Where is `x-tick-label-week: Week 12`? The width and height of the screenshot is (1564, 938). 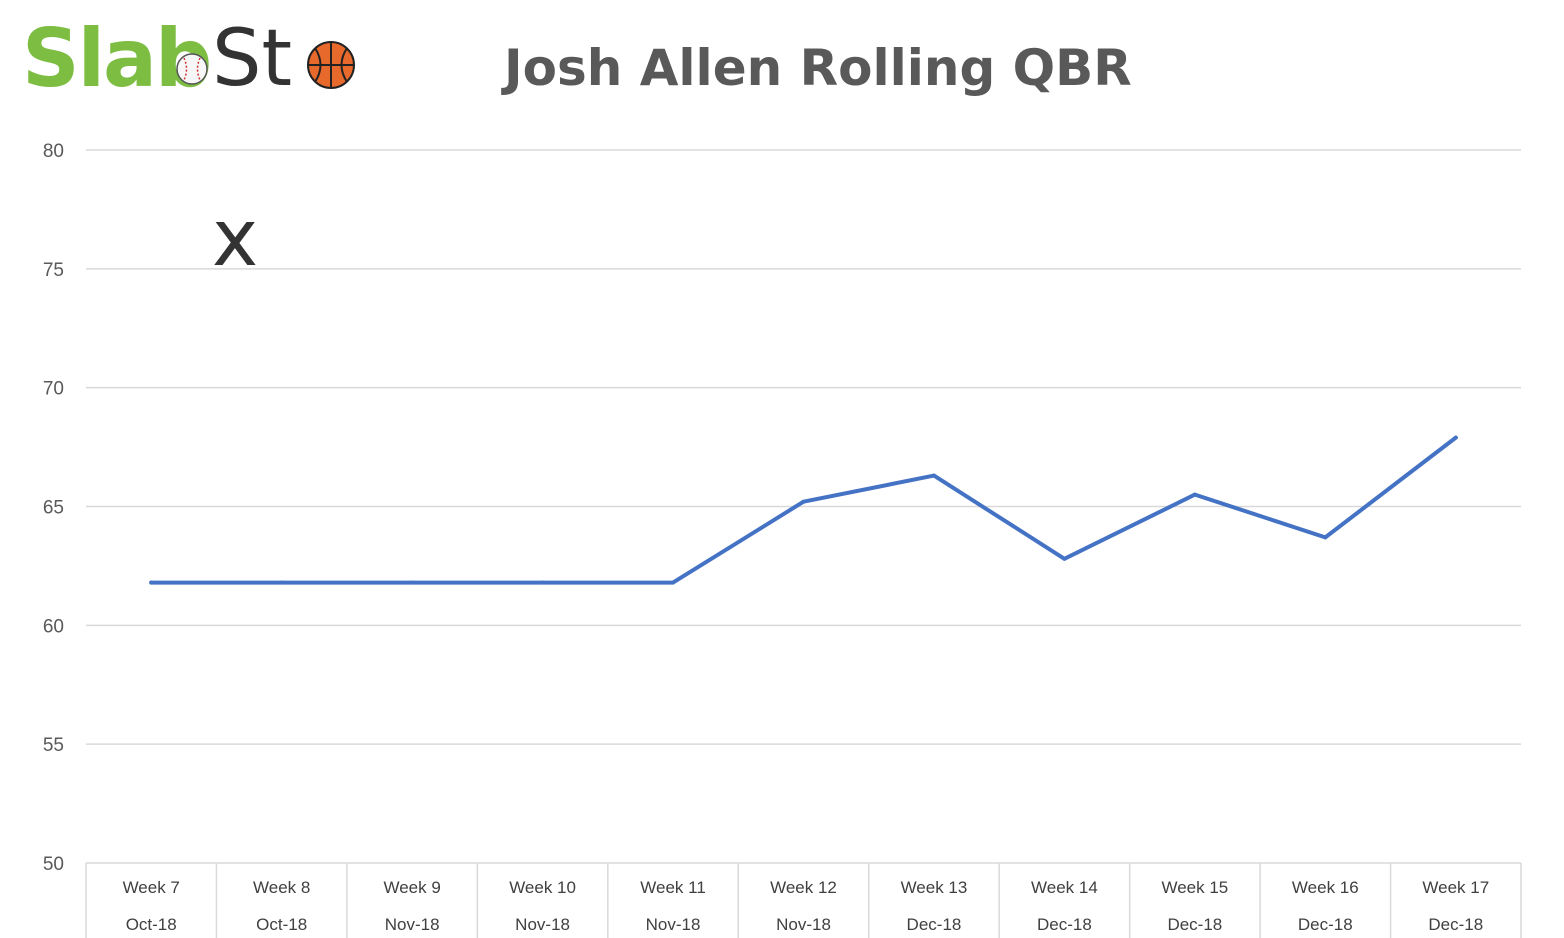
x-tick-label-week: Week 12 is located at coordinates (803, 887).